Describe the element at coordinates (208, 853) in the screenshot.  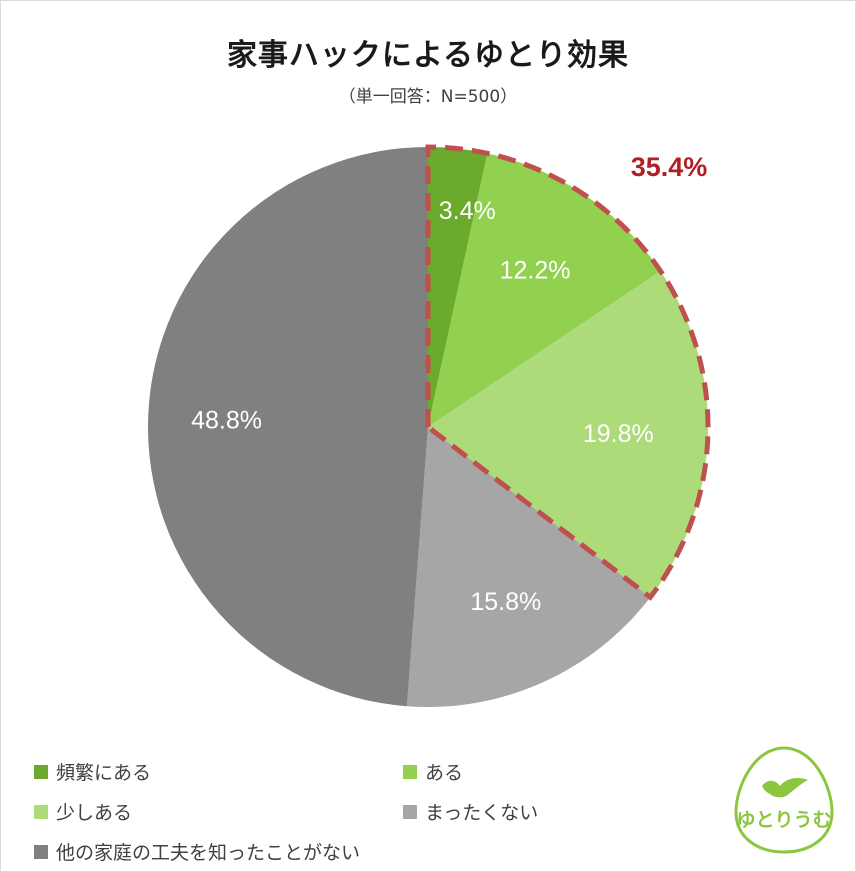
I see `legend-label: 他の家庭の工夫を知ったことがない` at that location.